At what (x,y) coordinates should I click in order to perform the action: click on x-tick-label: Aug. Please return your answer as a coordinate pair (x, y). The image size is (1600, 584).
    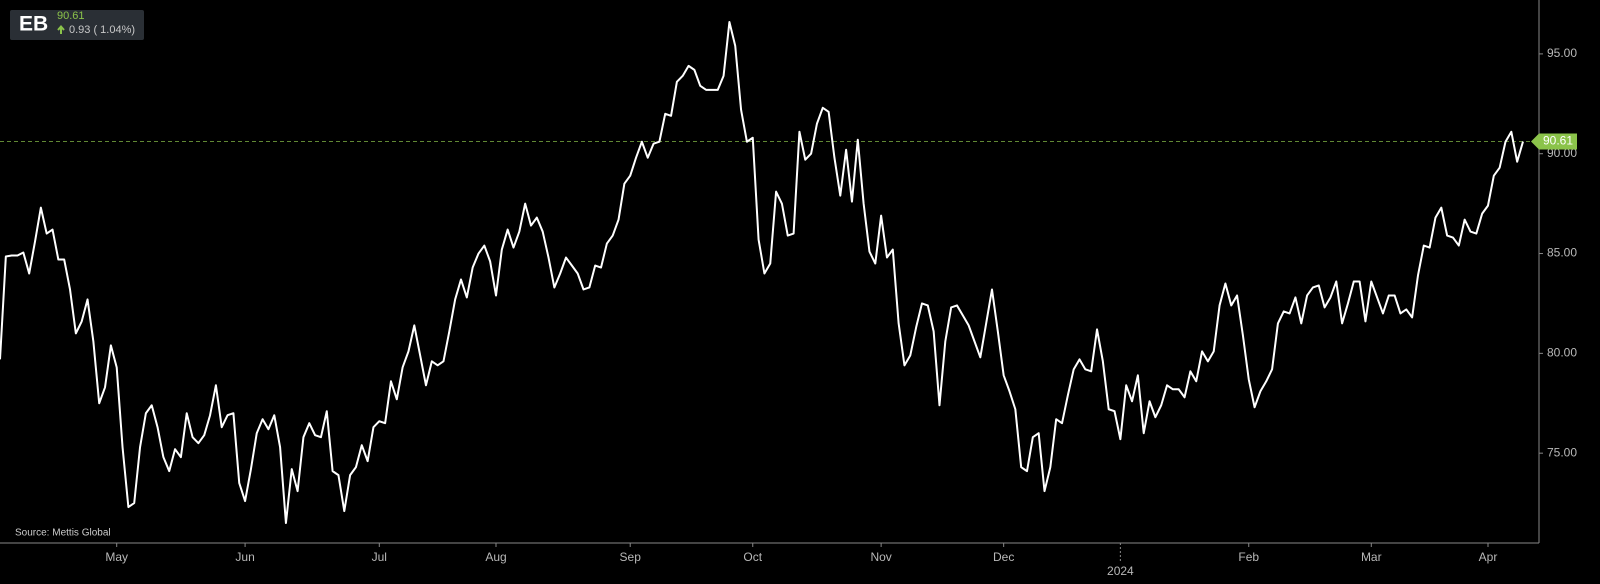
    Looking at the image, I should click on (495, 557).